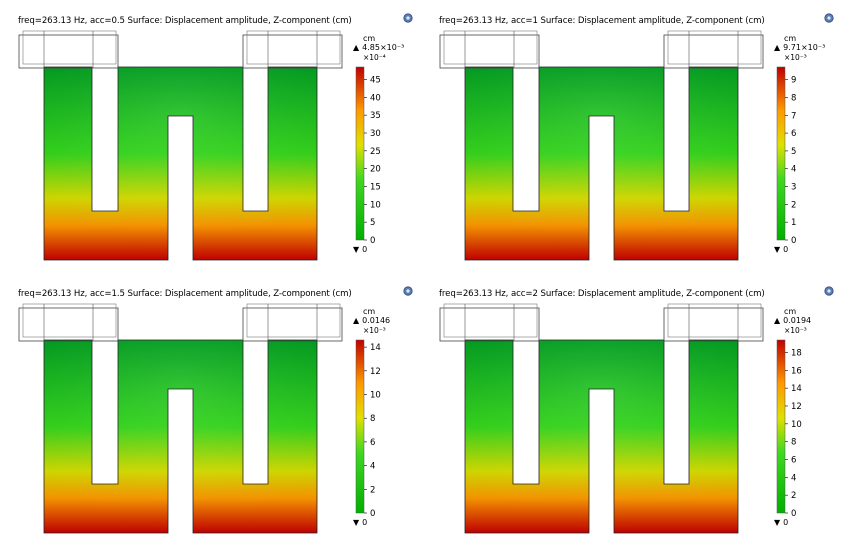 Image resolution: width=842 pixels, height=546 pixels. Describe the element at coordinates (793, 188) in the screenshot. I see `colorbar-tick-label: 3` at that location.